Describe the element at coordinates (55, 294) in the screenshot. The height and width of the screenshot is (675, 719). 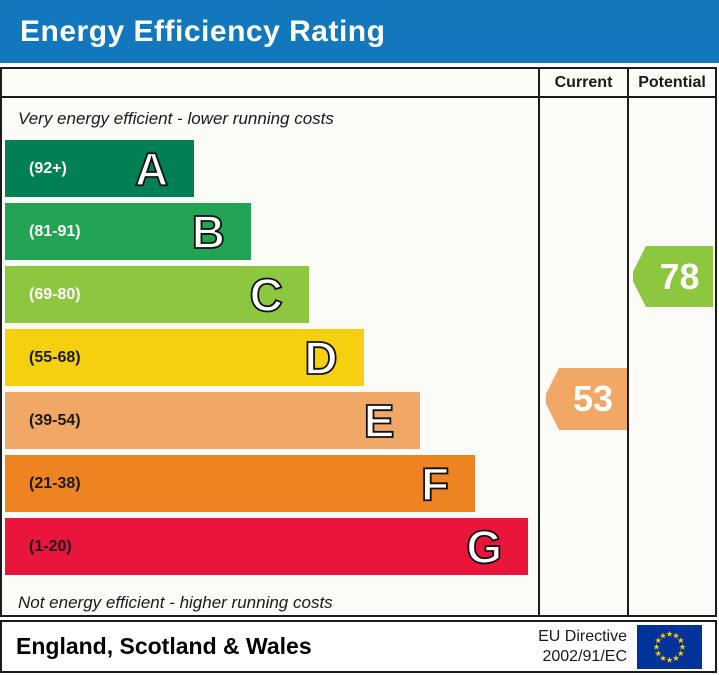
I see `band-c-range: (69-80)` at that location.